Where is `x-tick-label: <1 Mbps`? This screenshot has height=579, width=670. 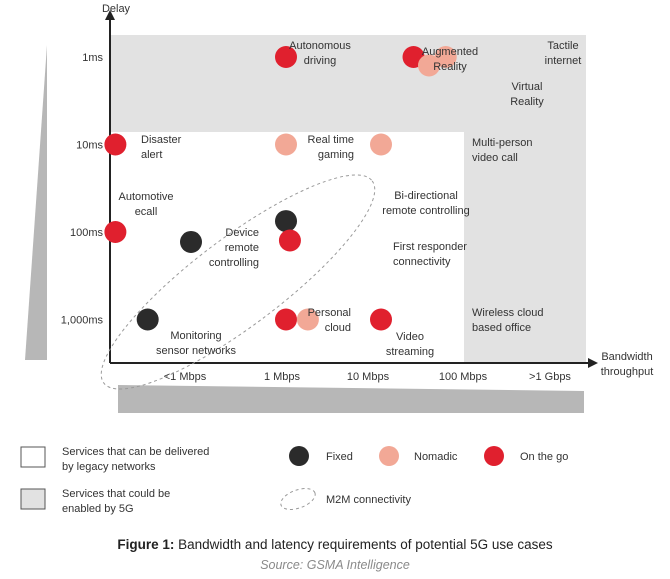 x-tick-label: <1 Mbps is located at coordinates (185, 377).